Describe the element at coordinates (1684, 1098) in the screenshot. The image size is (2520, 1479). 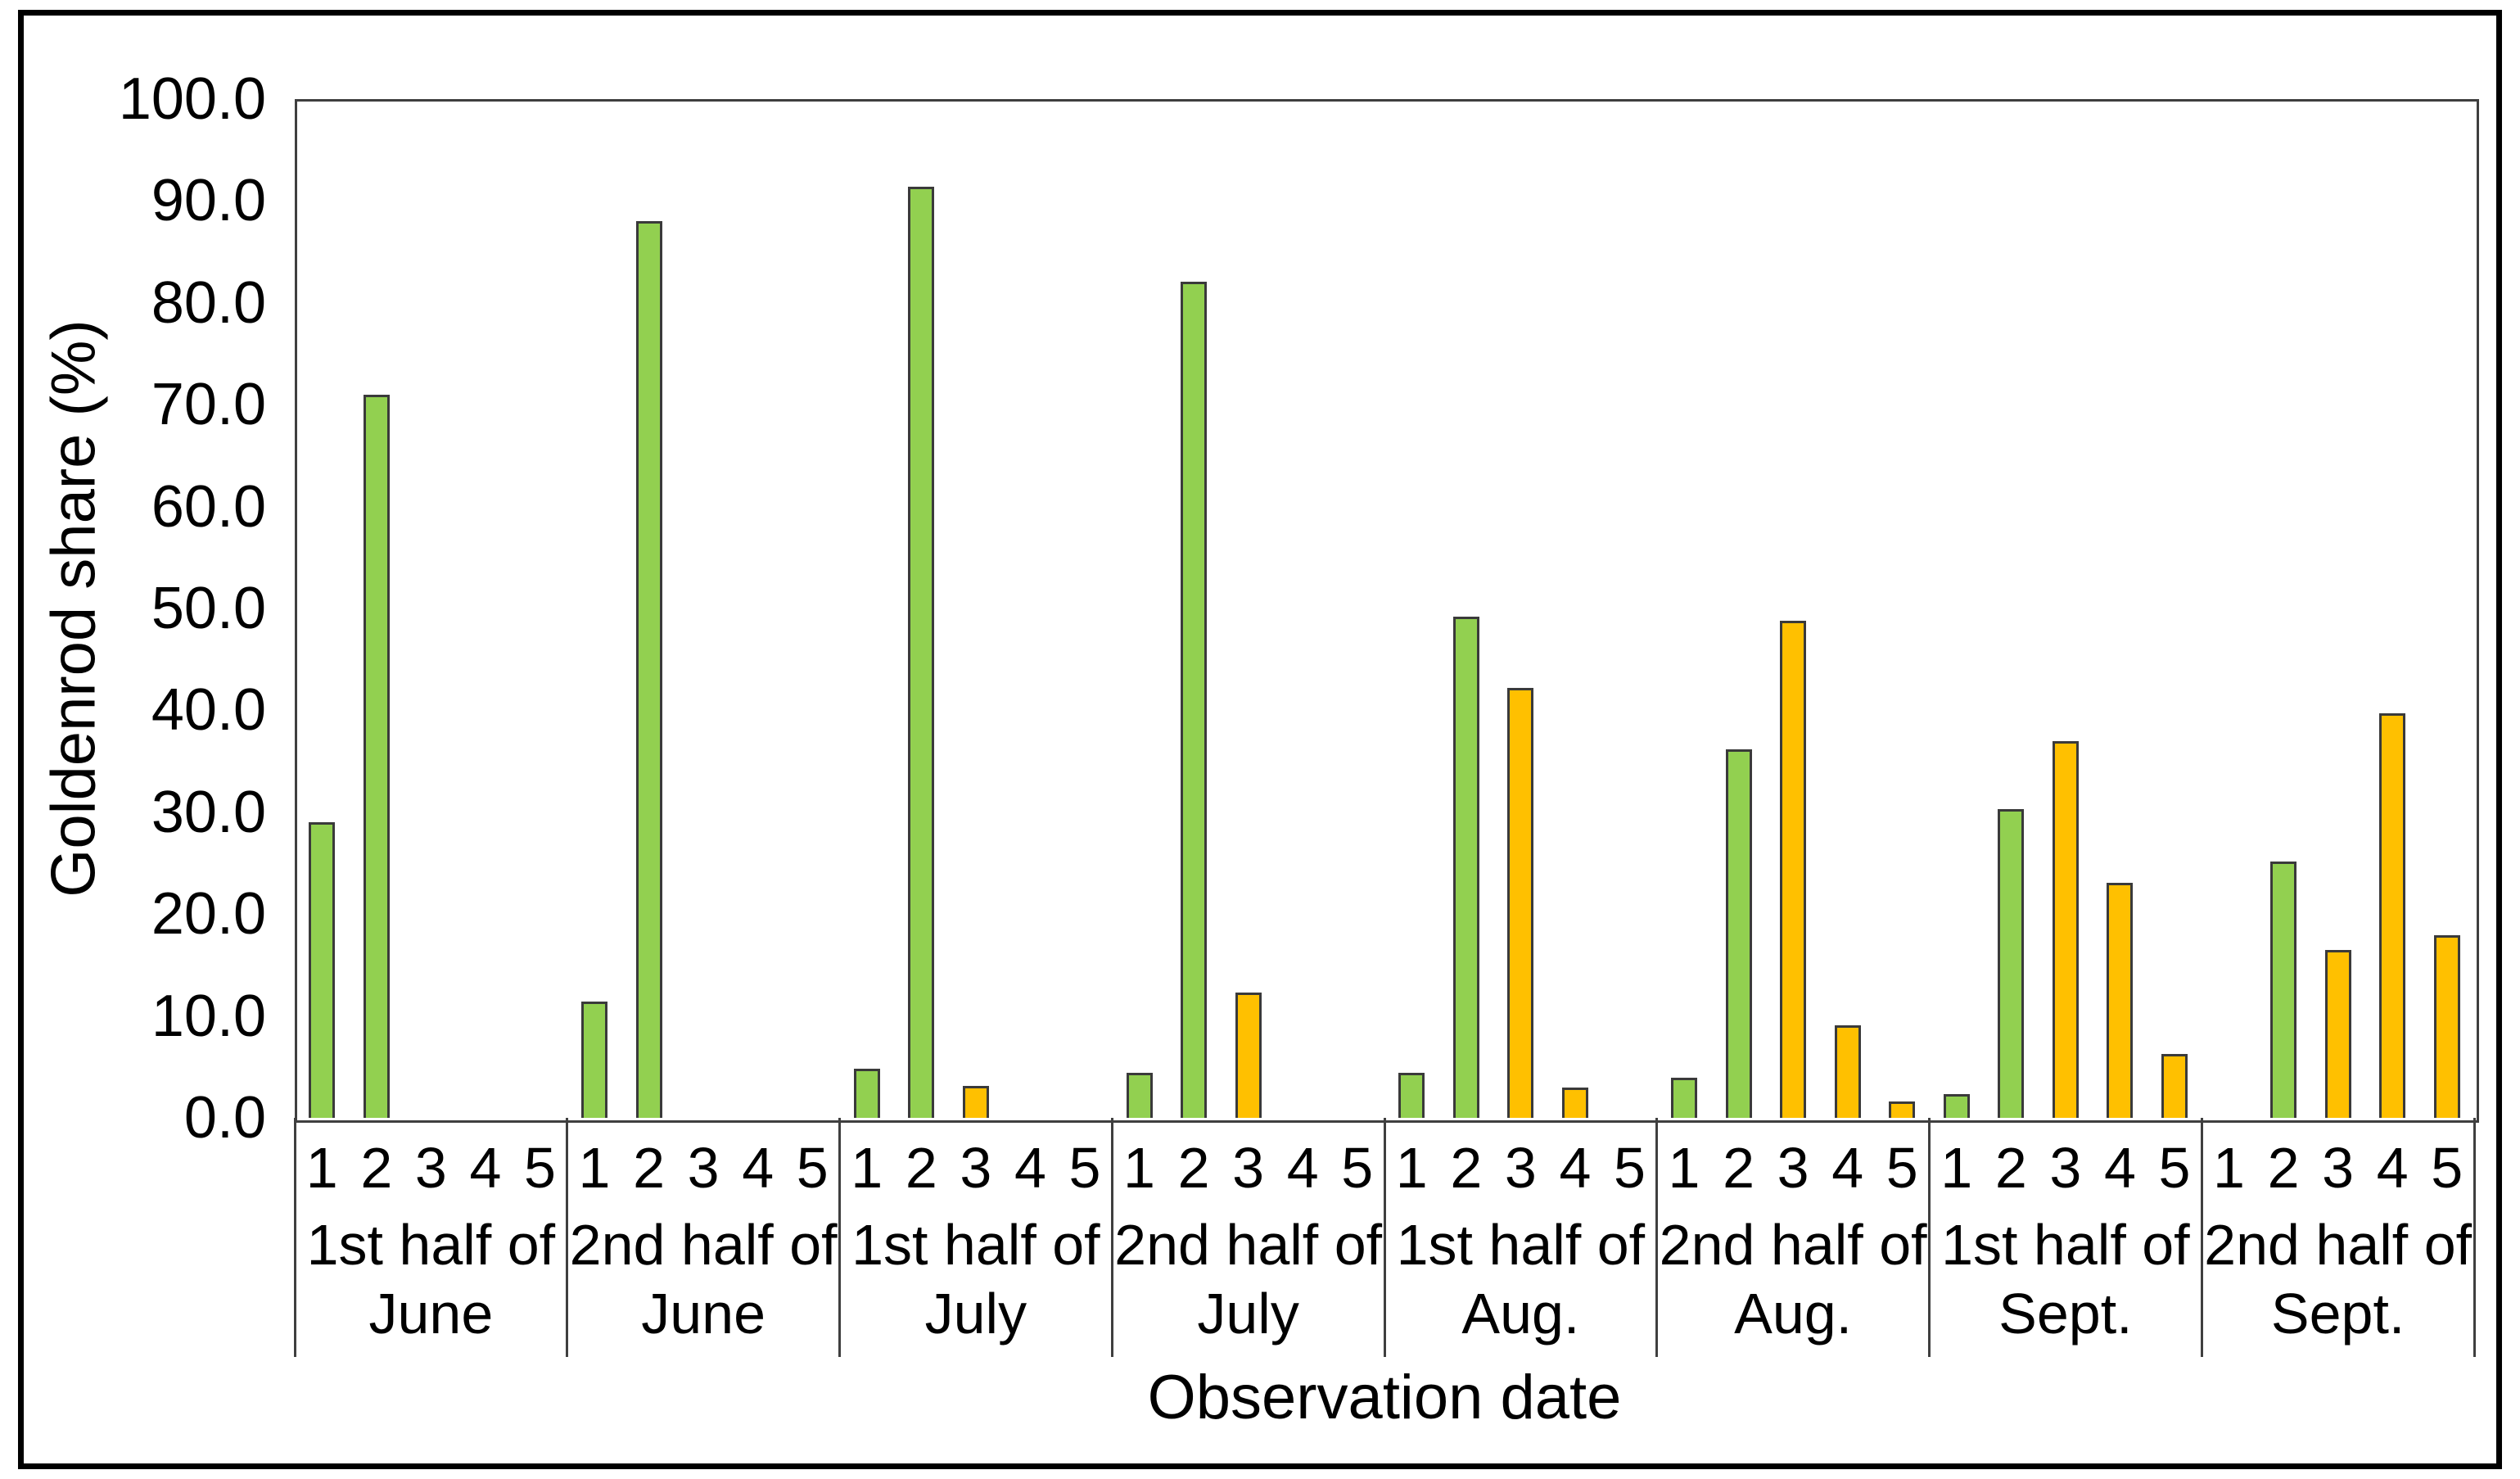
I see `bar-2nd-half-of-aug.-pos1` at that location.